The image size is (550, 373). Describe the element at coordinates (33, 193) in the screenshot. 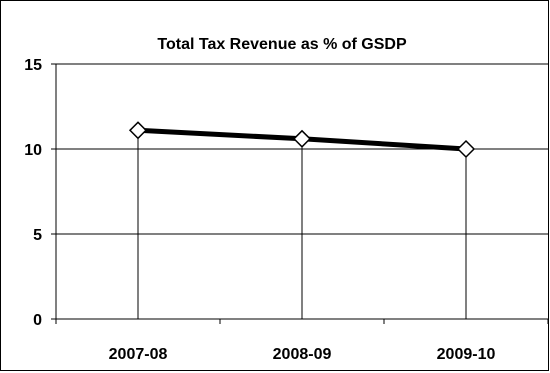

I see `y-tick-labels: 0 5 10 15` at that location.